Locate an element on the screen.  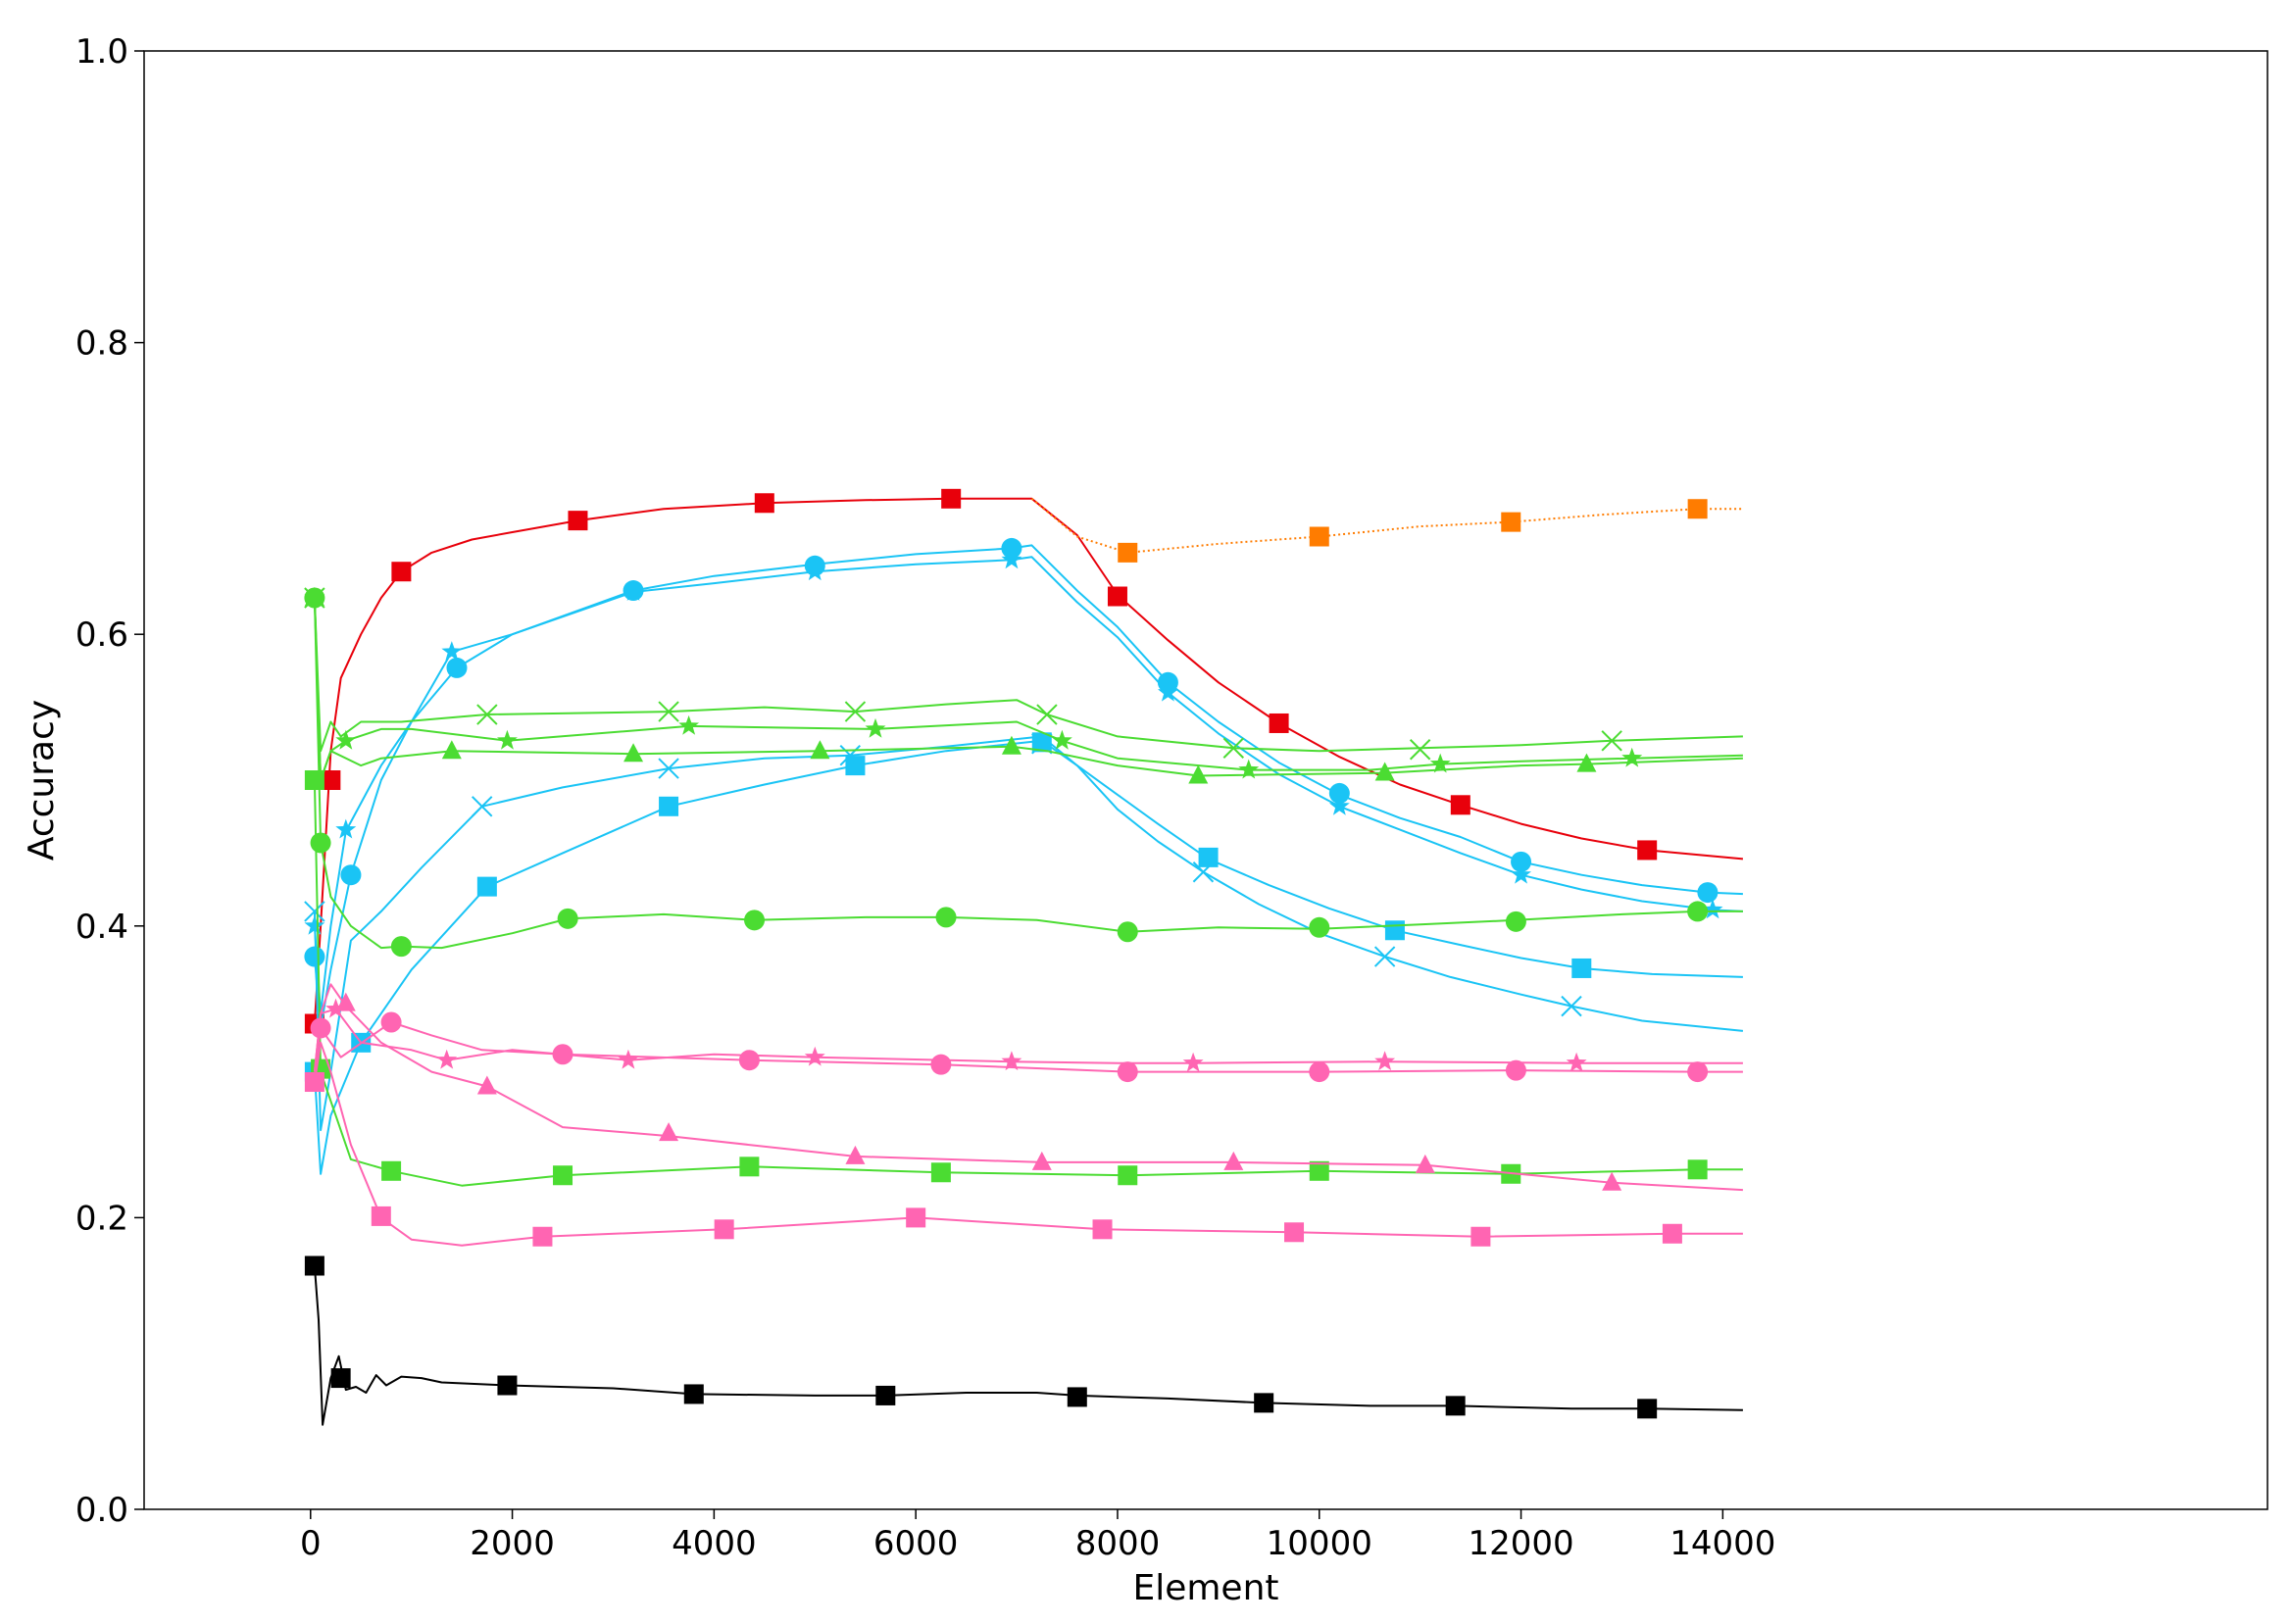
x-tick-label: 6000 is located at coordinates (916, 1543).